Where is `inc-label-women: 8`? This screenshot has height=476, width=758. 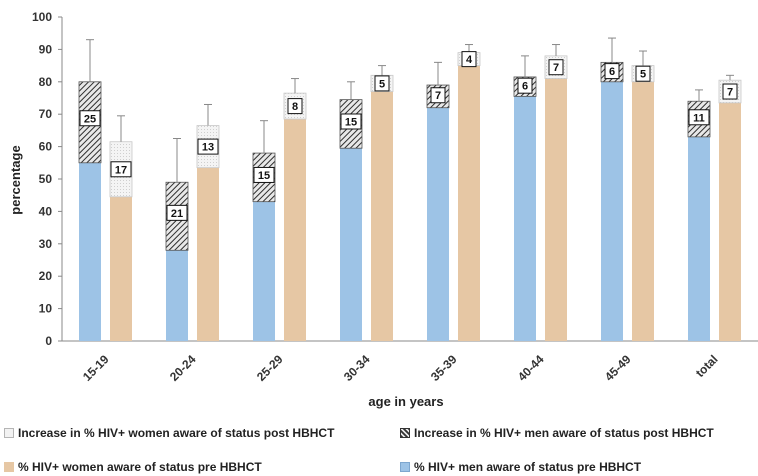
inc-label-women: 8 is located at coordinates (295, 107).